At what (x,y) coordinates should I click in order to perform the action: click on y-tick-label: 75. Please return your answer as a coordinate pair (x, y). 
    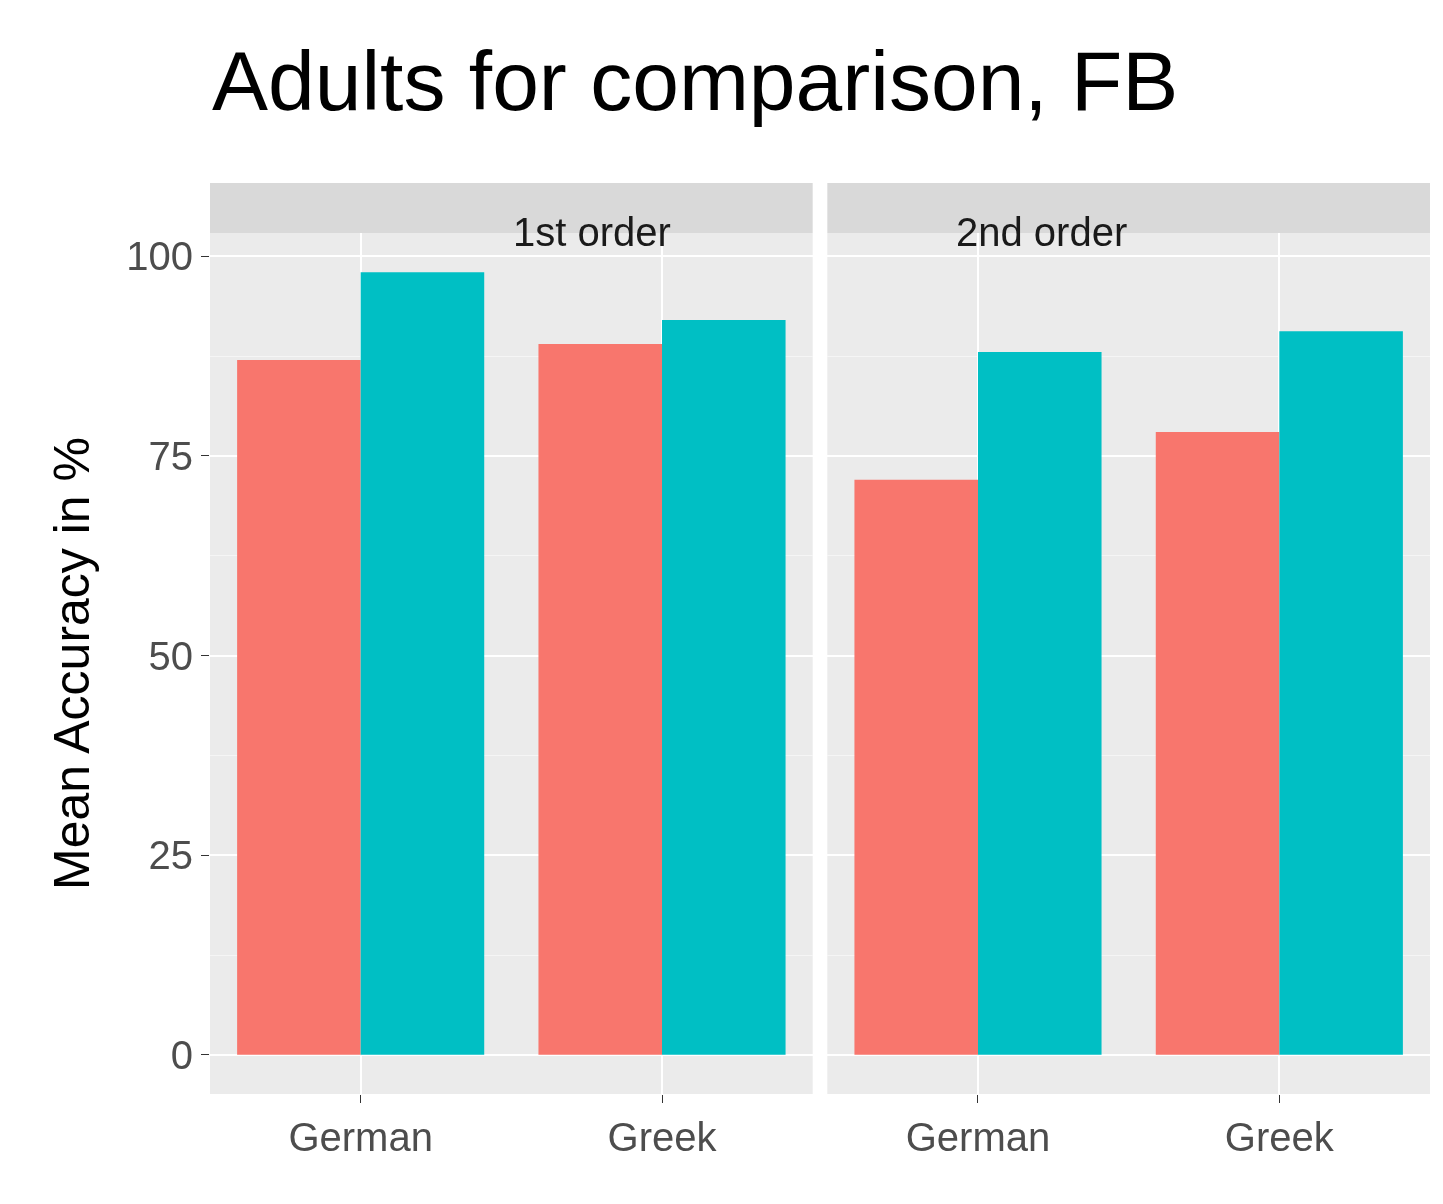
    Looking at the image, I should click on (170, 455).